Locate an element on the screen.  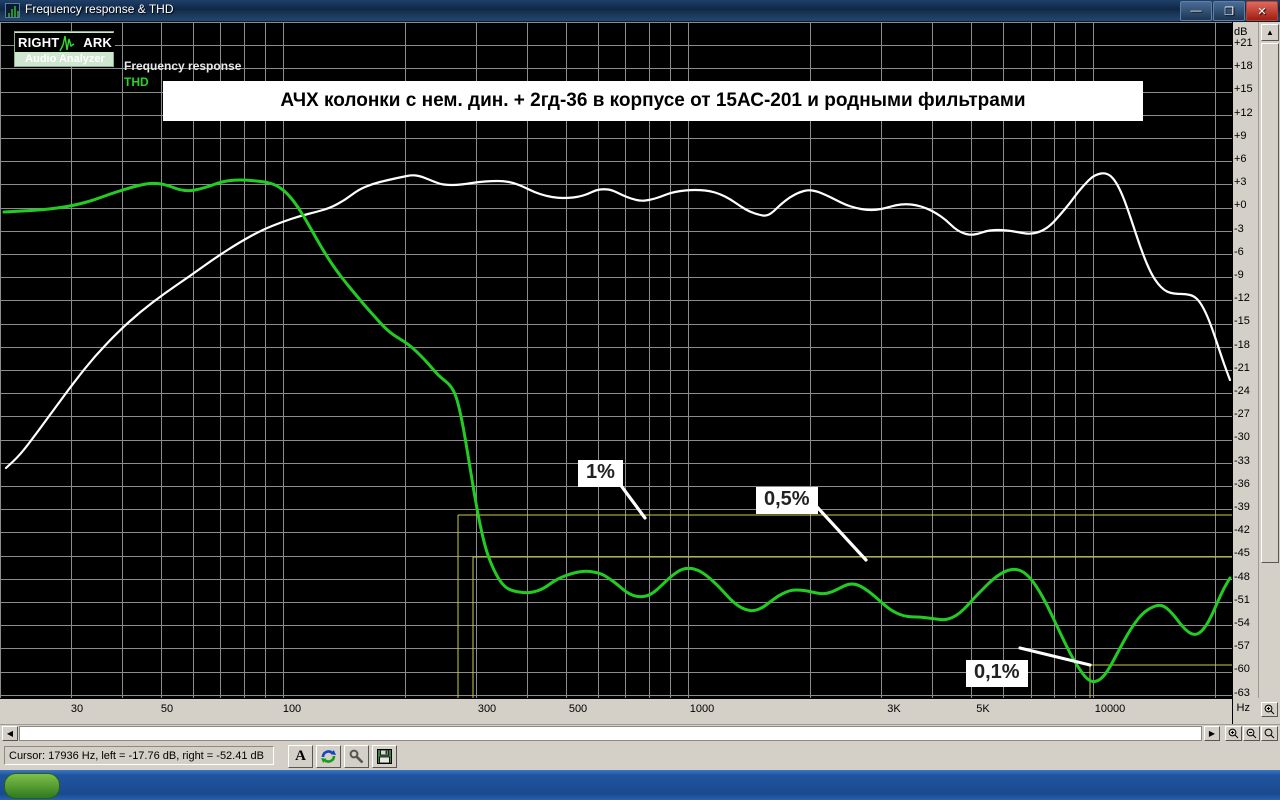
floppy-disk-icon is located at coordinates (384, 756).